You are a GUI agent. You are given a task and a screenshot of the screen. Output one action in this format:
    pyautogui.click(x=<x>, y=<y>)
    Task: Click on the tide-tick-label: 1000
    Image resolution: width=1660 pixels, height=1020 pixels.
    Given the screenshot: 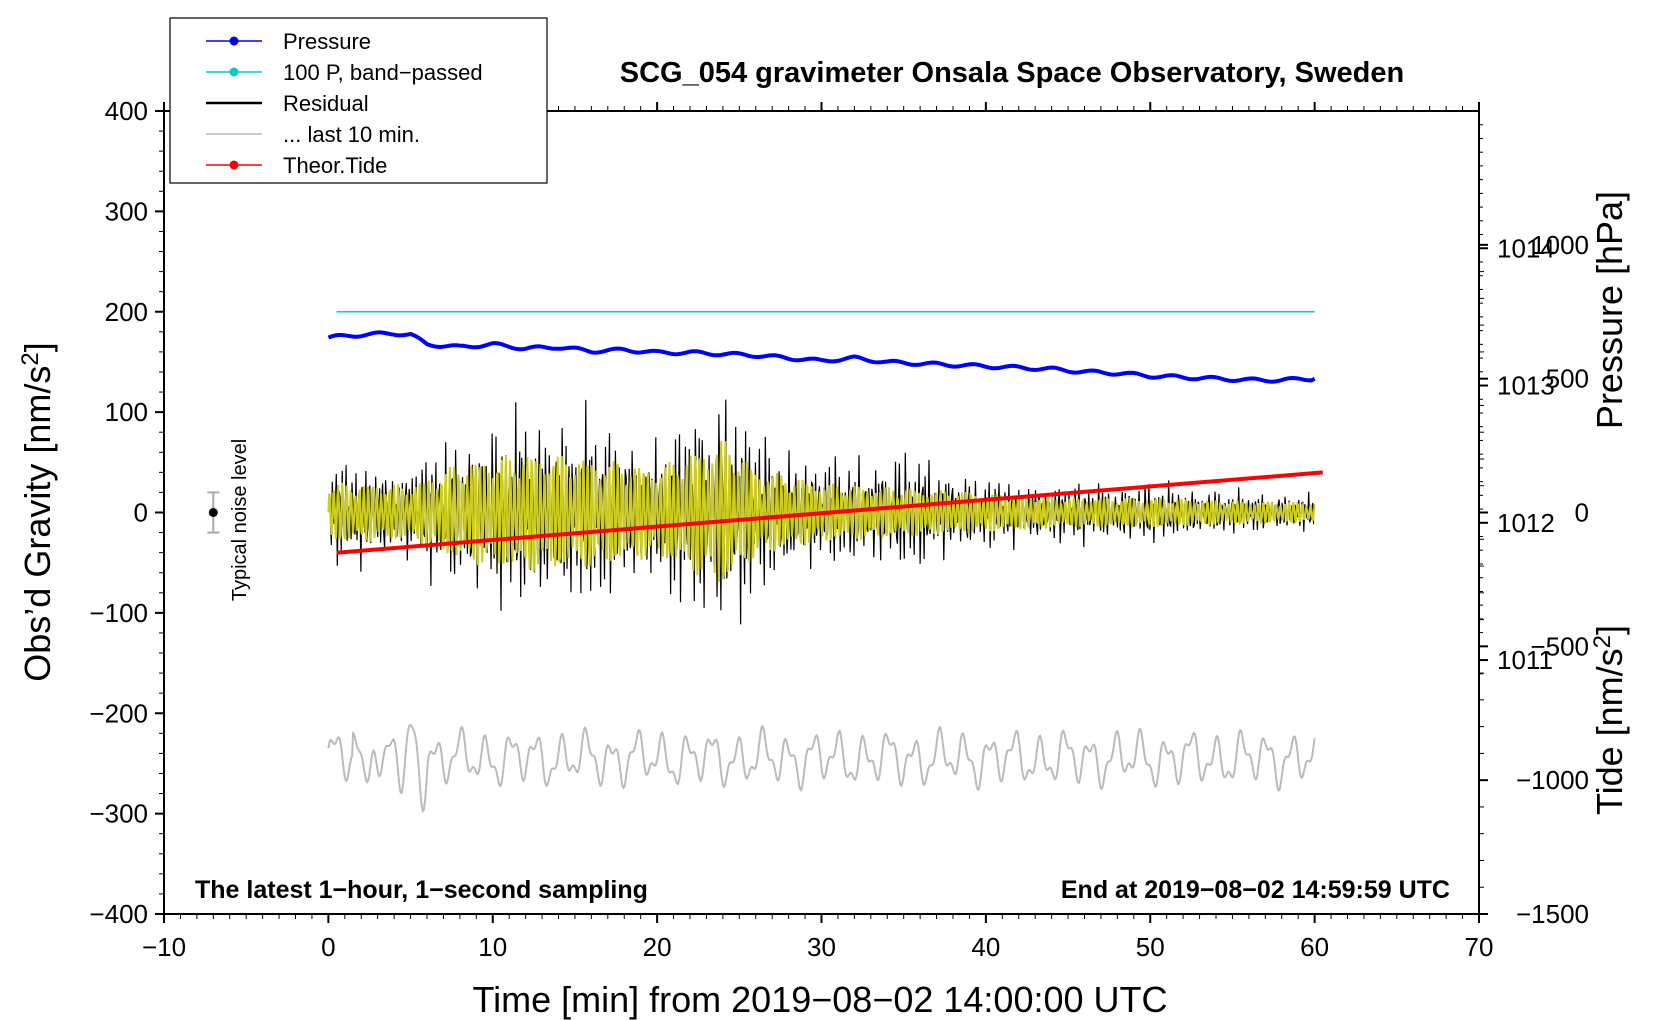 What is the action you would take?
    pyautogui.click(x=1560, y=245)
    